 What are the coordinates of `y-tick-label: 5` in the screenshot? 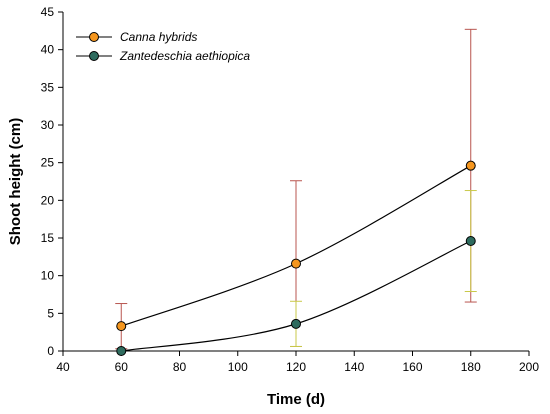 It's located at (50, 313).